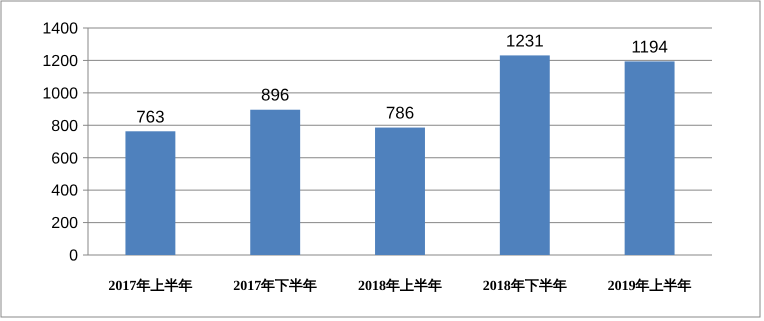  I want to click on data-label: 763, so click(150, 116).